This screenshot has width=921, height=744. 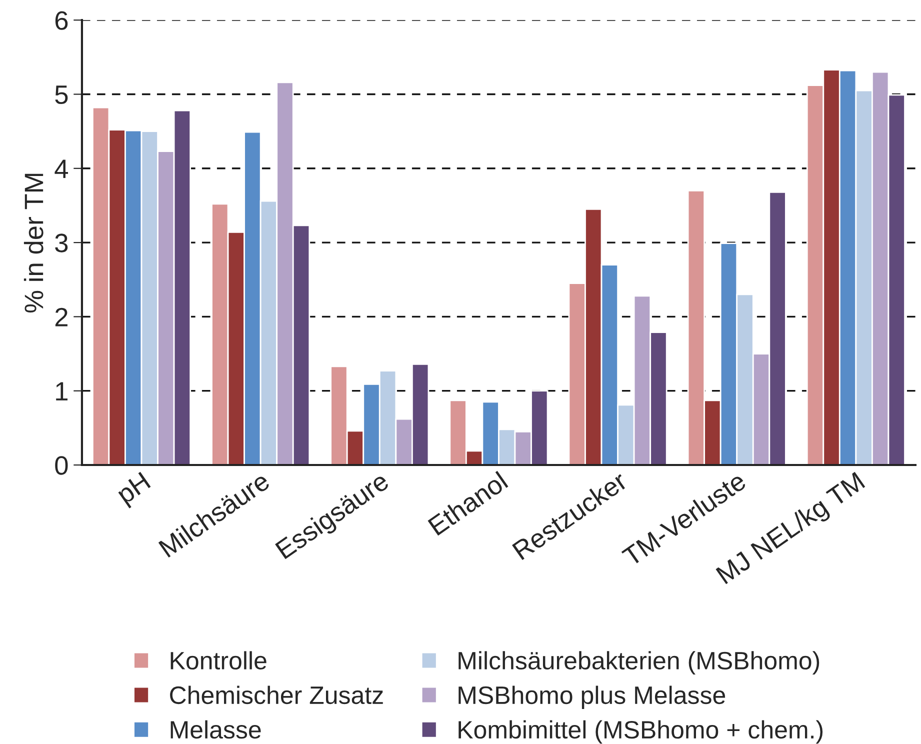 What do you see at coordinates (61, 465) in the screenshot?
I see `y-tick-label: 0` at bounding box center [61, 465].